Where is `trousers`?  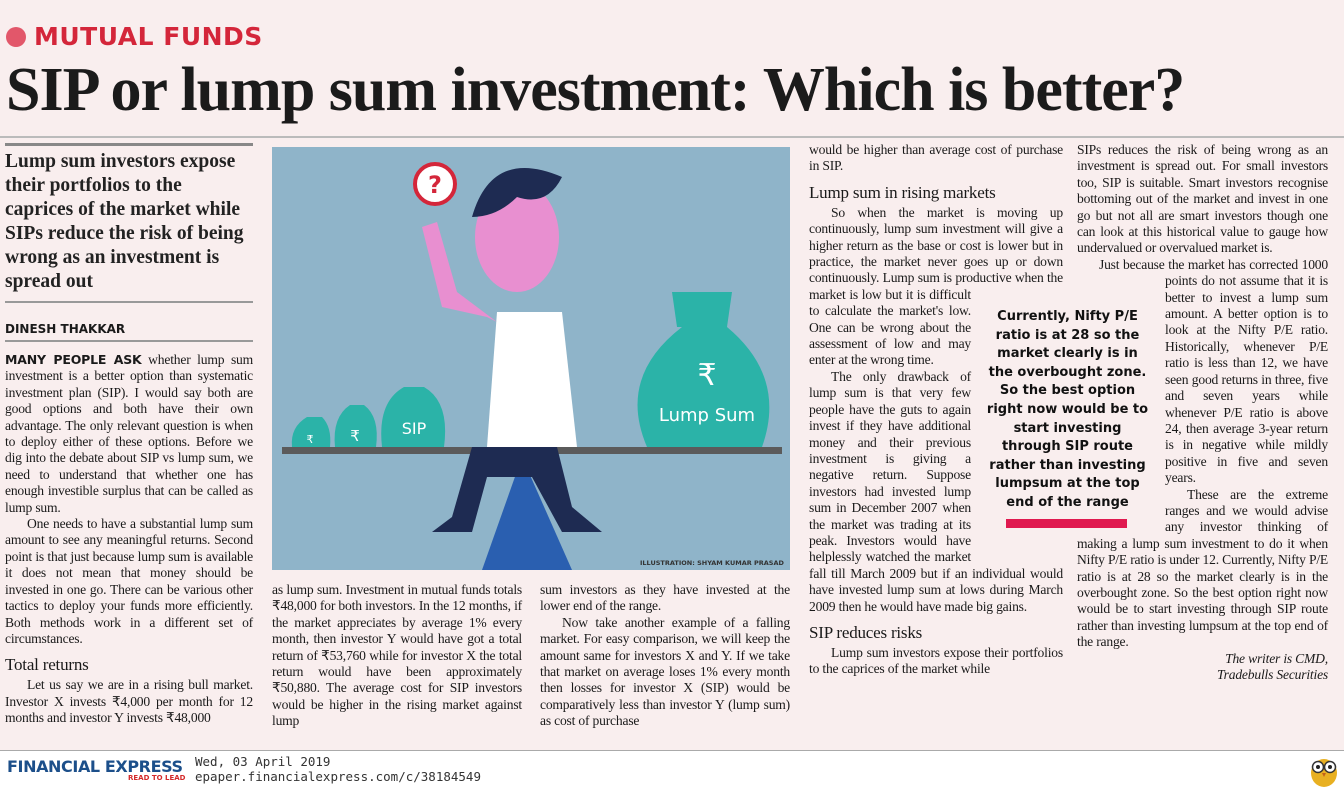 trousers is located at coordinates (517, 489).